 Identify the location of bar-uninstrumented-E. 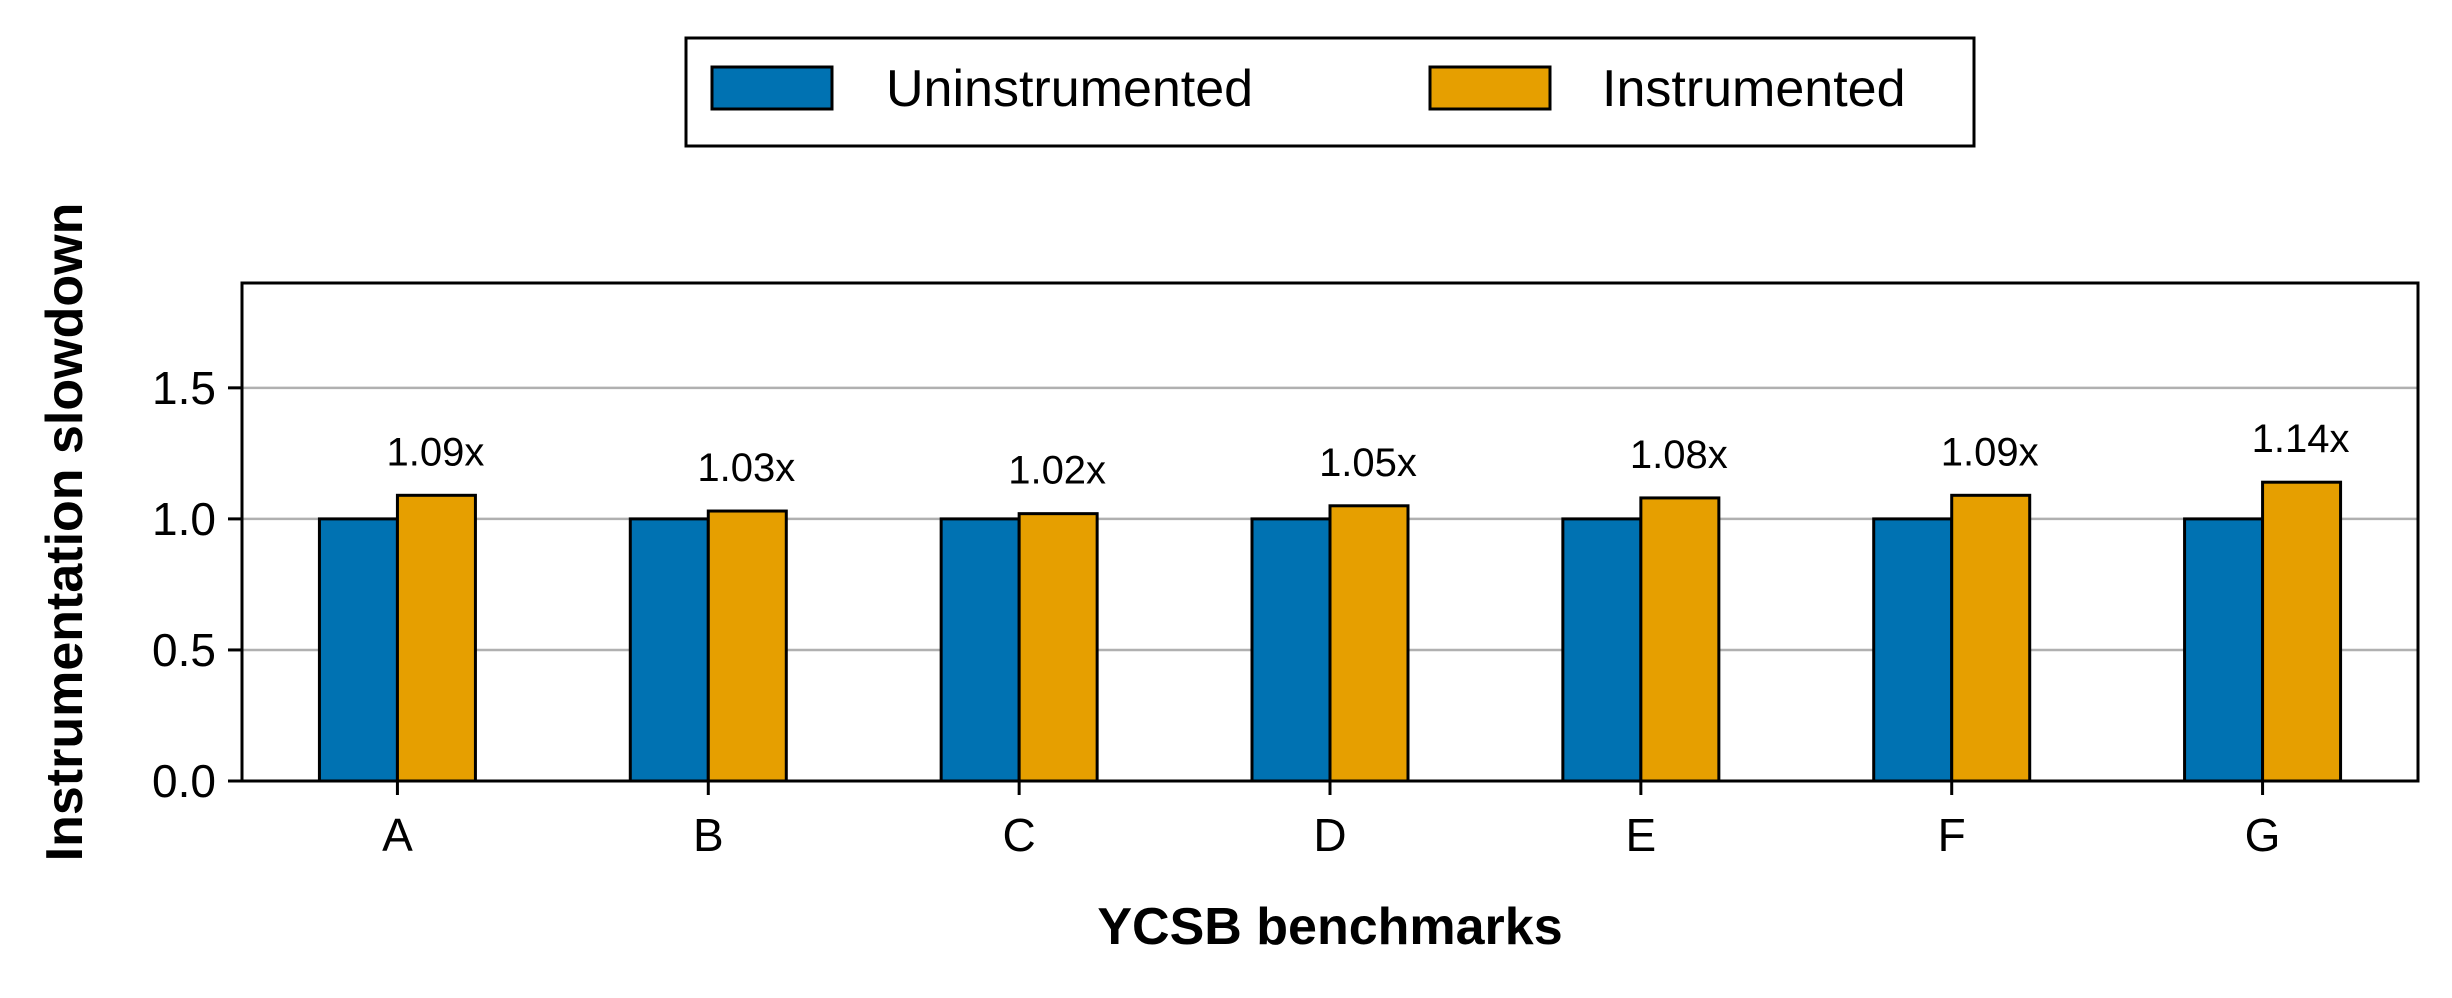
(1602, 650).